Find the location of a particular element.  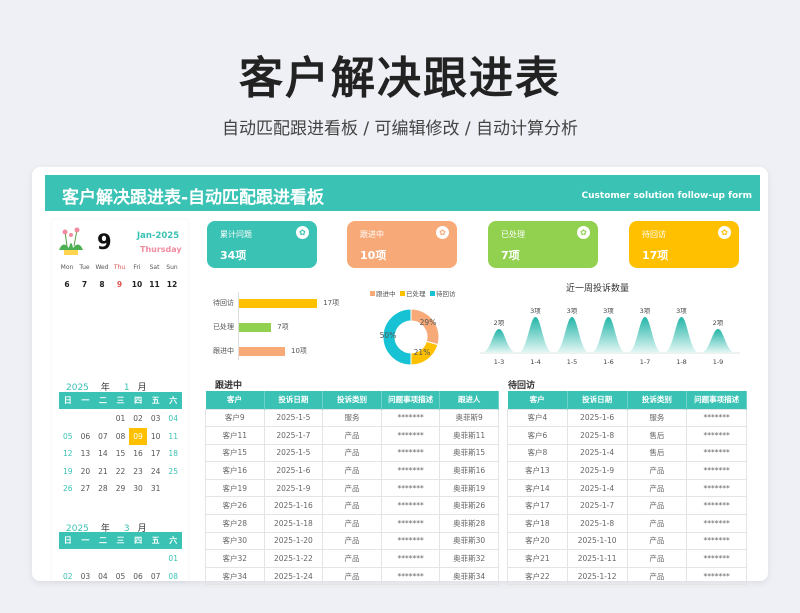

calendar-day: 25 is located at coordinates (173, 471).